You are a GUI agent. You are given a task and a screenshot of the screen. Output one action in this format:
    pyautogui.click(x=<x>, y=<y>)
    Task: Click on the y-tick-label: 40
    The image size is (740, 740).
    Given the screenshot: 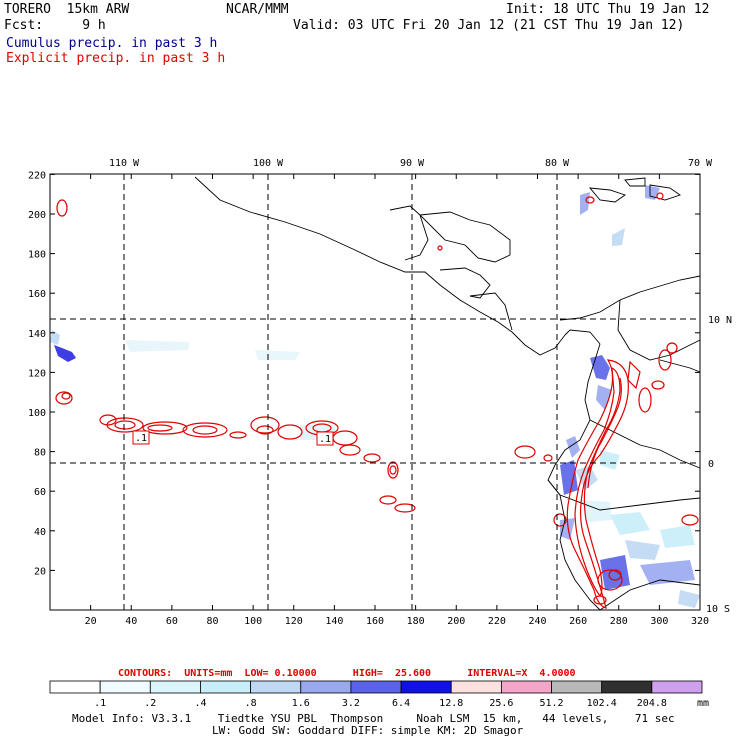 What is the action you would take?
    pyautogui.click(x=40, y=532)
    